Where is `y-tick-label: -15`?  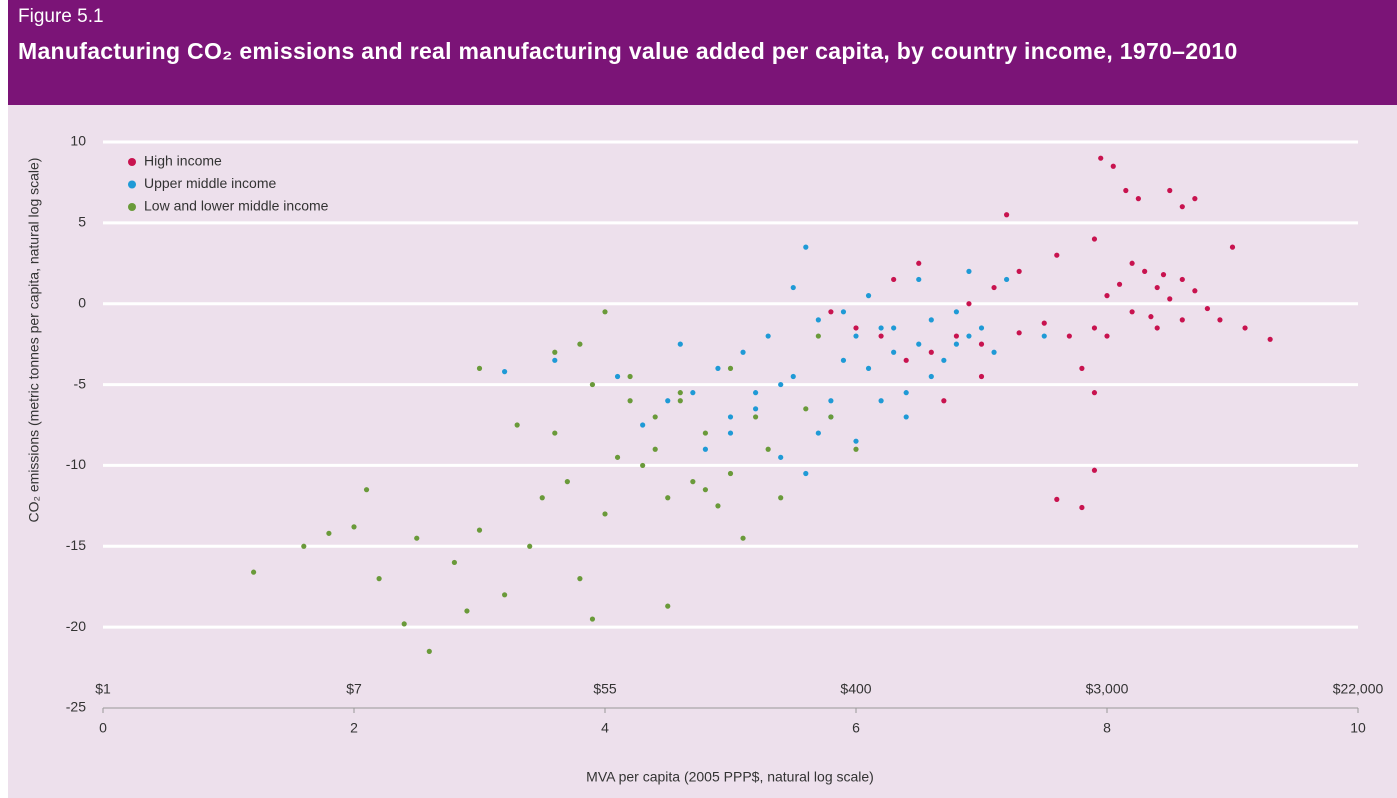
y-tick-label: -15 is located at coordinates (76, 545).